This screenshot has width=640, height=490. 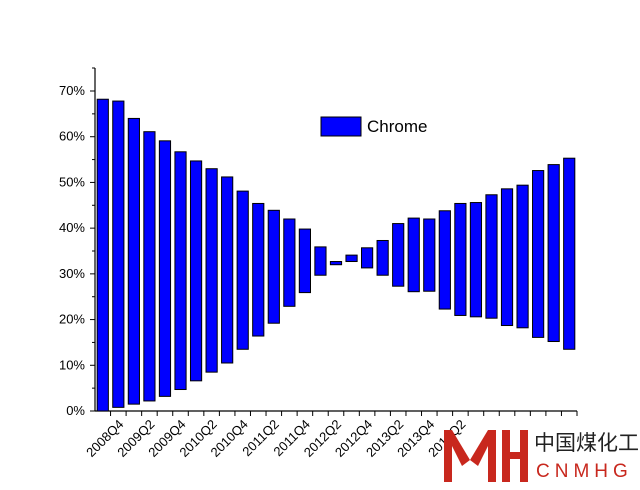 I want to click on watermark-cn-text: 中国煤化工, so click(x=586, y=443).